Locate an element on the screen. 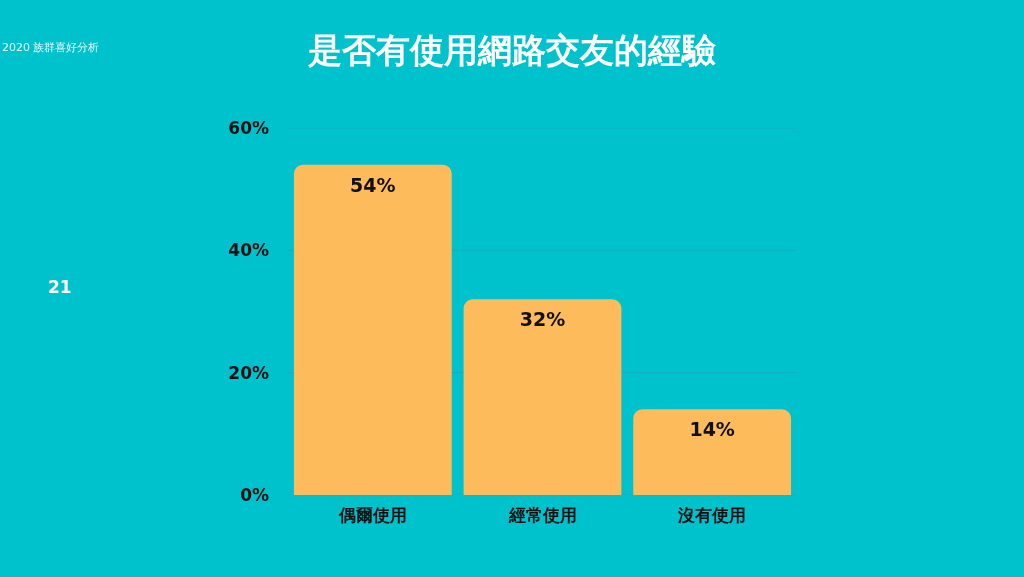  data-label: 32% is located at coordinates (542, 319).